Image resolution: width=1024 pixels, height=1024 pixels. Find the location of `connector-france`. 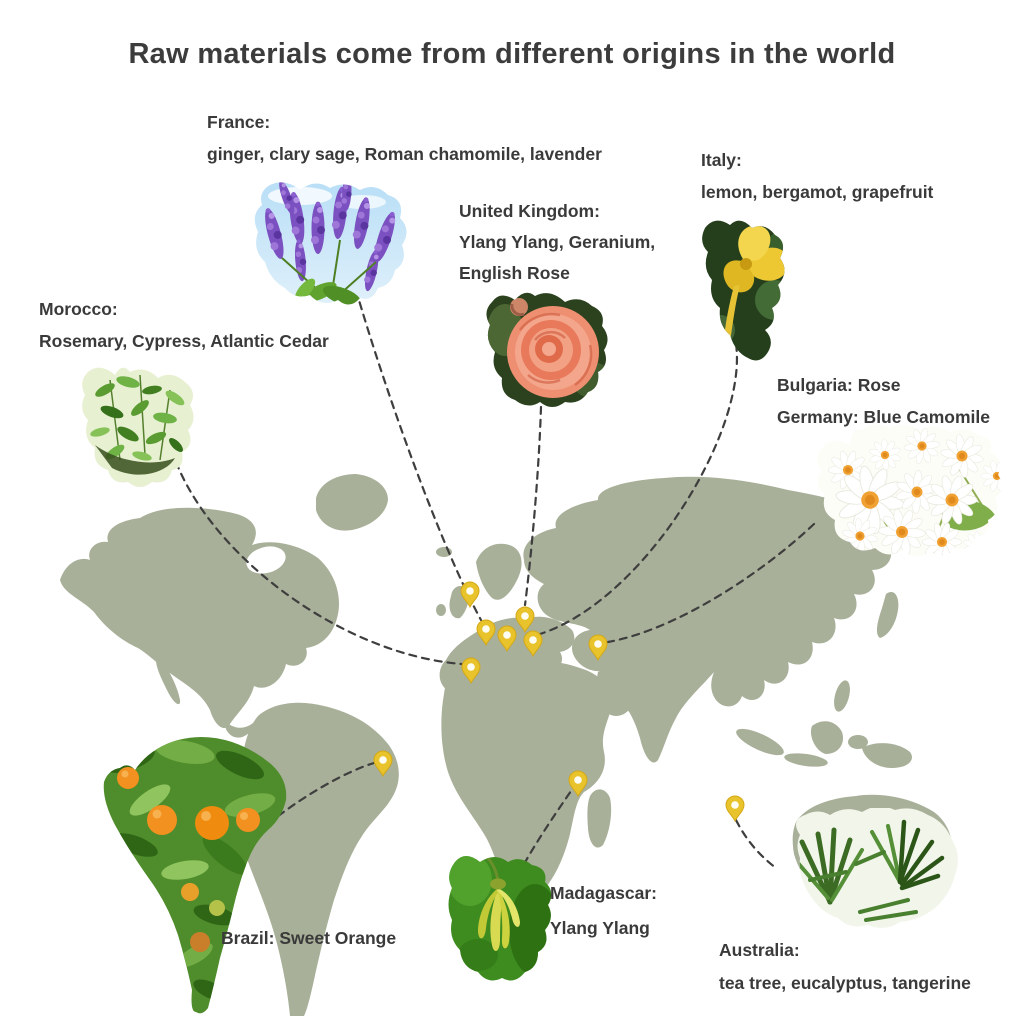

connector-france is located at coordinates (418, 455).